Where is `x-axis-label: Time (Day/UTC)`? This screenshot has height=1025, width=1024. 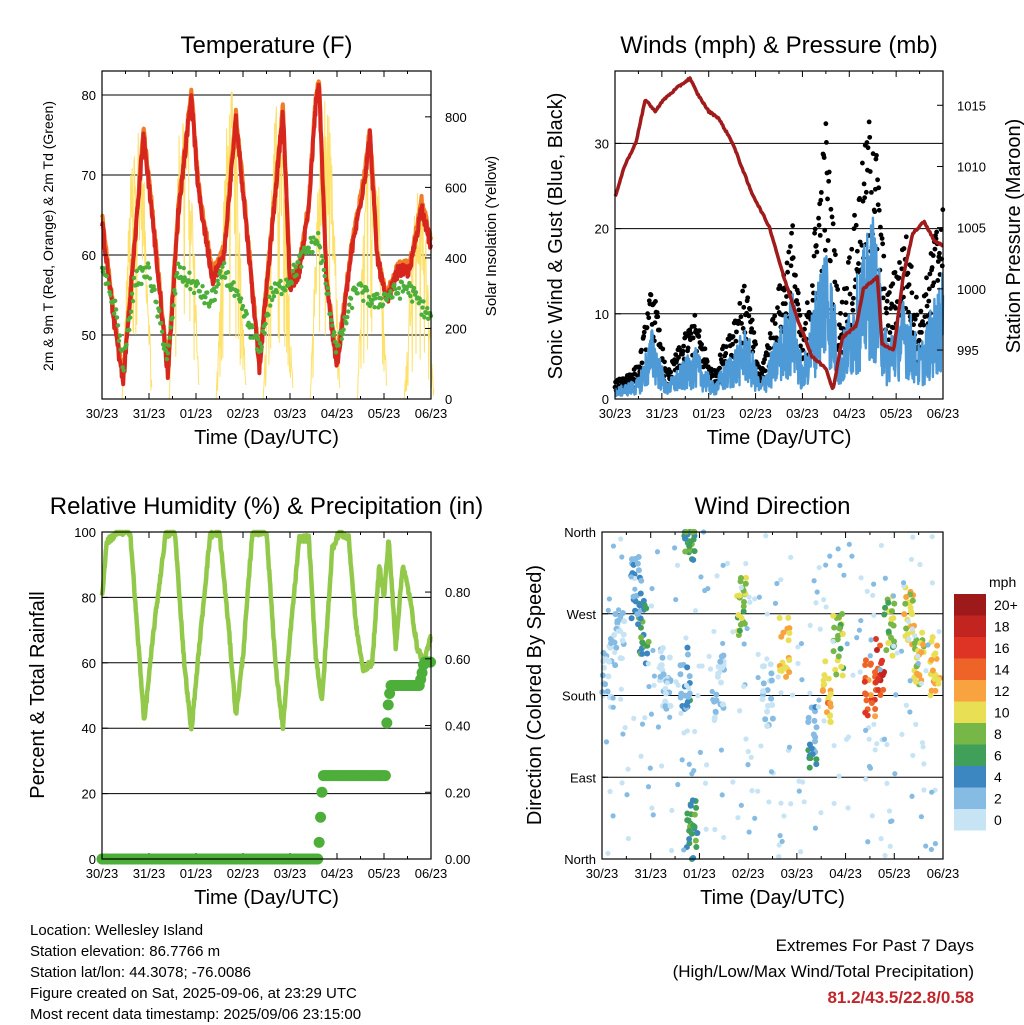
x-axis-label: Time (Day/UTC) is located at coordinates (266, 898).